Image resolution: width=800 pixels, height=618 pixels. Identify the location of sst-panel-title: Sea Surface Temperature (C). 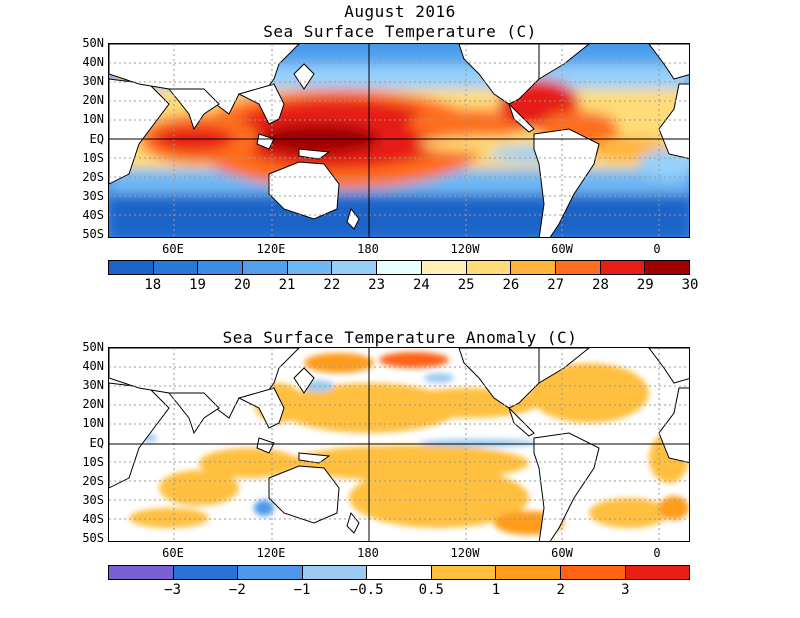
(400, 31).